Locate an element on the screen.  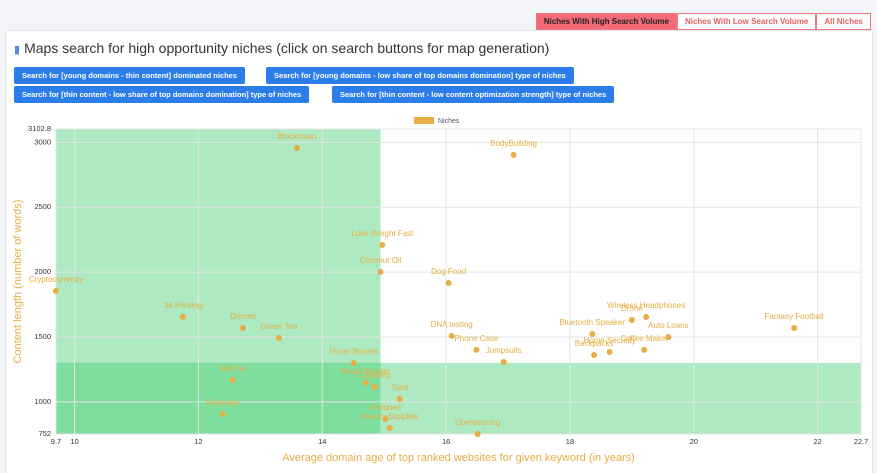
point-label: 3d Printing is located at coordinates (183, 305).